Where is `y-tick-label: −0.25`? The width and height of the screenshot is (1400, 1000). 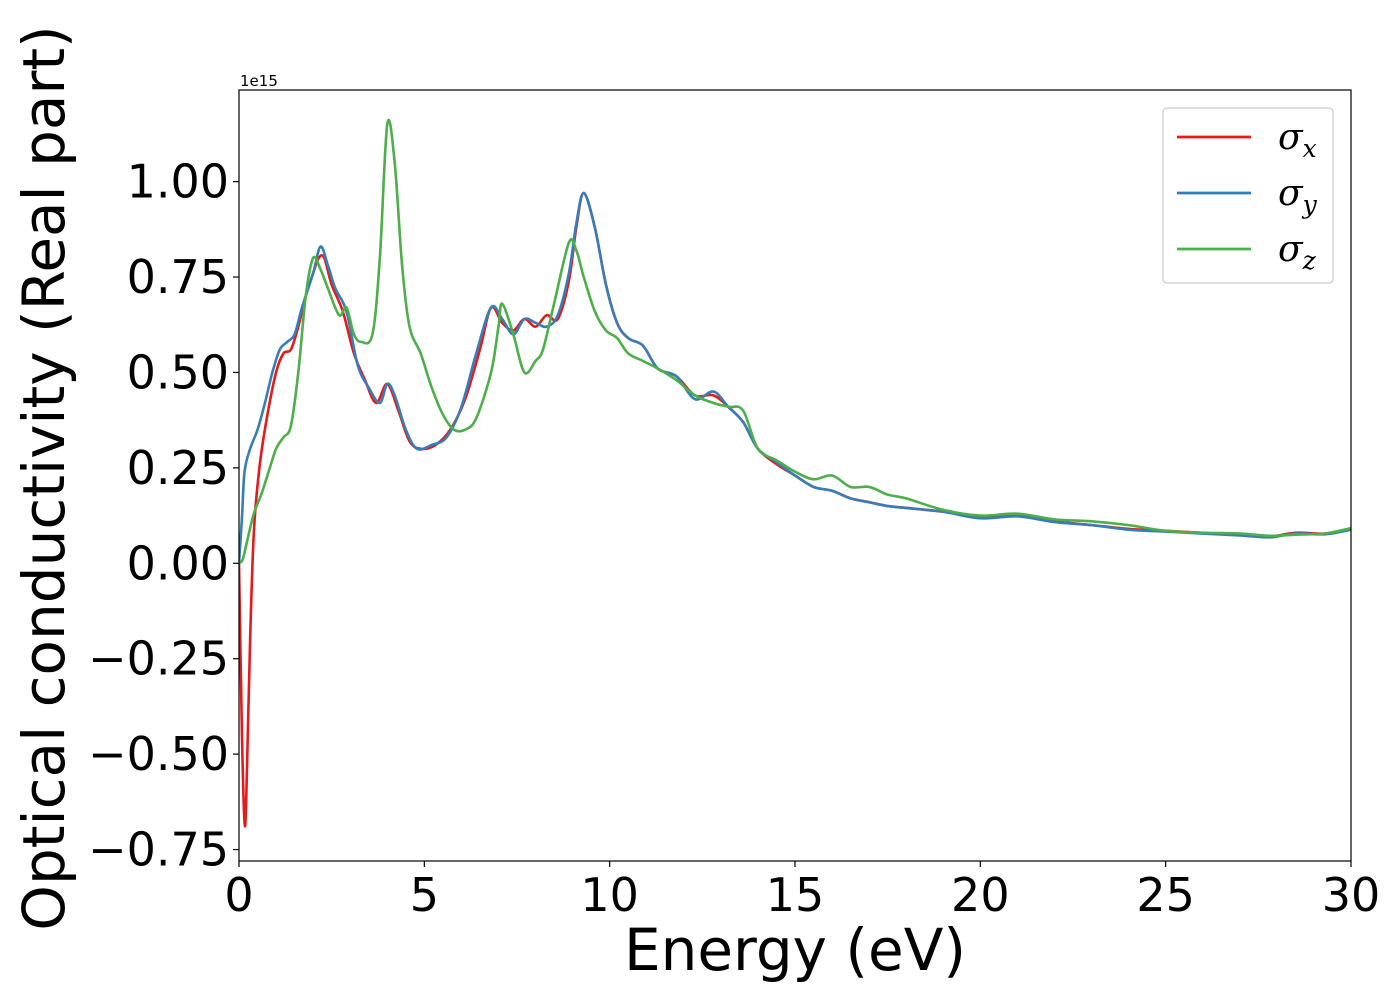 y-tick-label: −0.25 is located at coordinates (158, 659).